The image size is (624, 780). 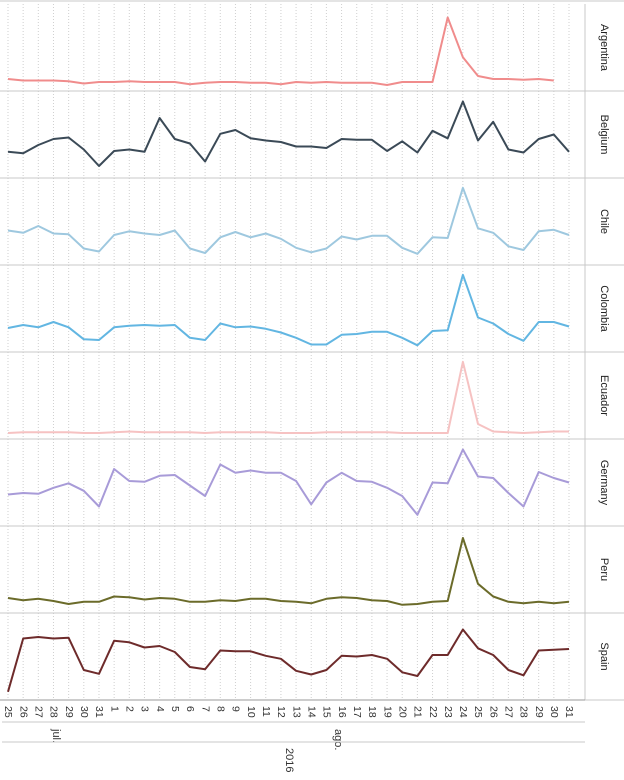 What do you see at coordinates (160, 709) in the screenshot?
I see `x-tick-label: 4` at bounding box center [160, 709].